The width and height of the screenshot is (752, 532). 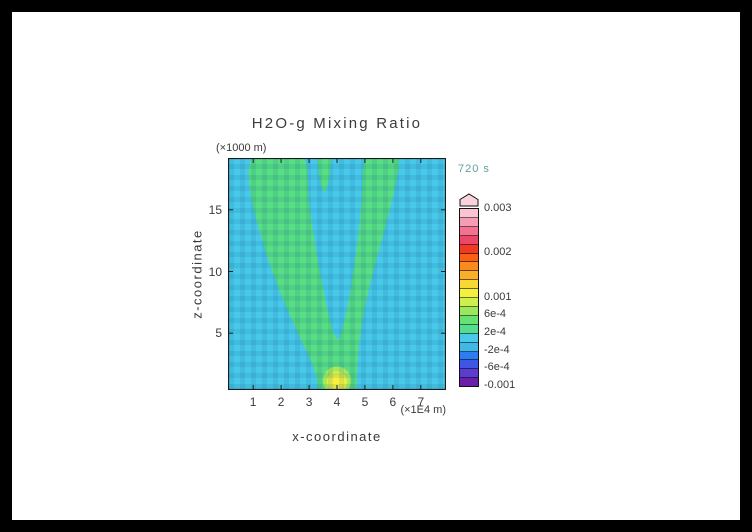 What do you see at coordinates (253, 402) in the screenshot?
I see `x-tick-label: 1` at bounding box center [253, 402].